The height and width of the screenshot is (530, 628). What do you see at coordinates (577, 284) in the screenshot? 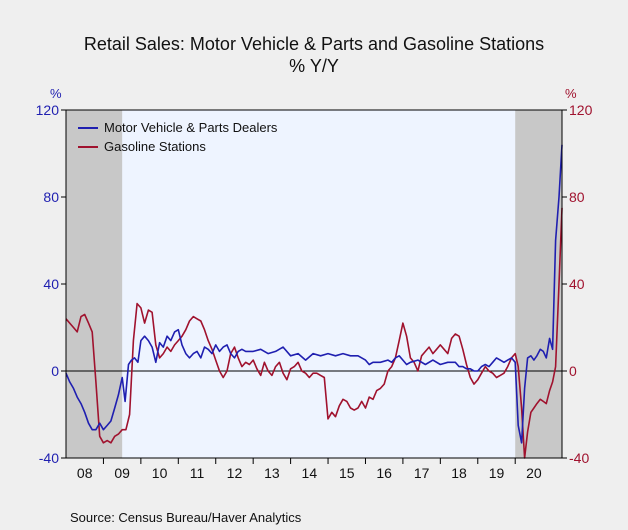
I see `right-tick-label-2: 40` at bounding box center [577, 284].